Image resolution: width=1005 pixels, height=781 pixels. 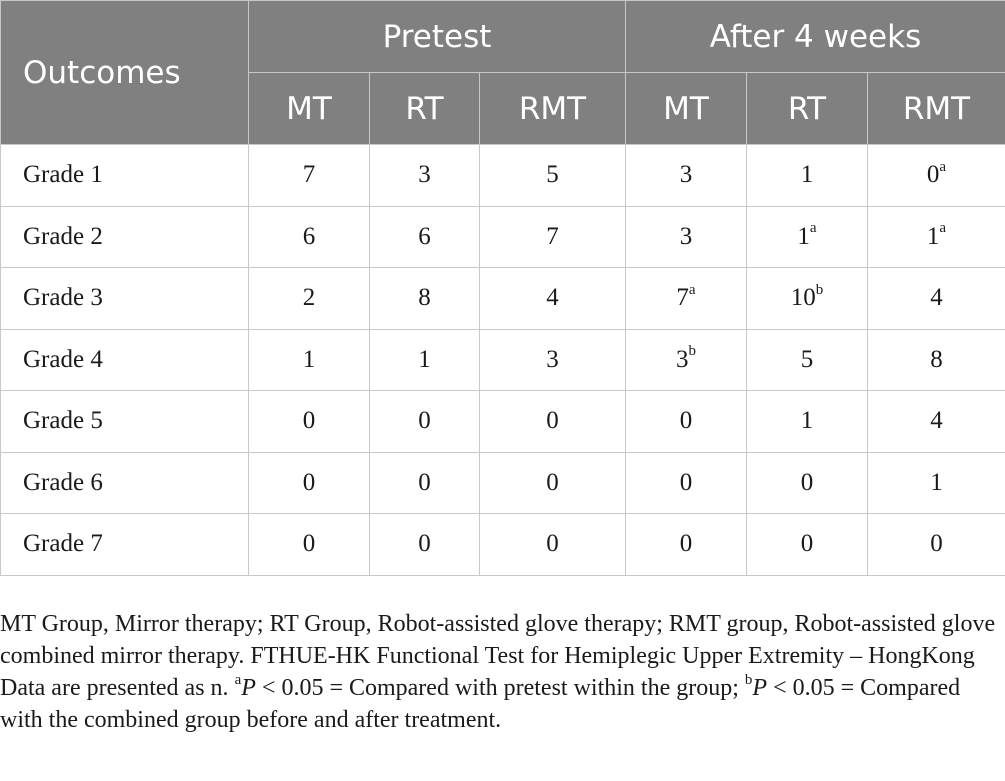 I want to click on table-row: Grade 5 0 0 0 0 1 4, so click(x=502, y=421).